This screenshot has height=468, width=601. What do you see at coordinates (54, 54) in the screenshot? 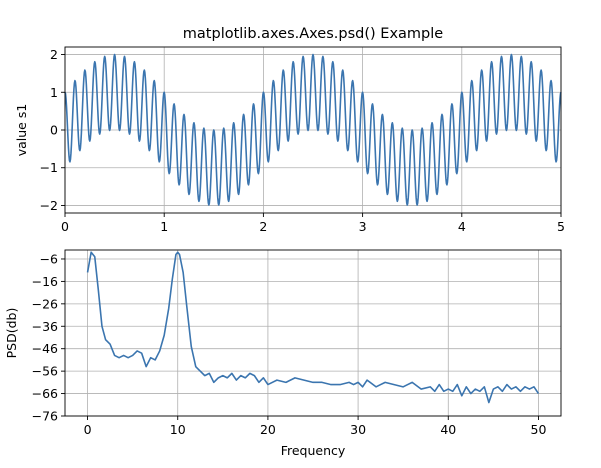
I see `y-tick-label: 2` at bounding box center [54, 54].